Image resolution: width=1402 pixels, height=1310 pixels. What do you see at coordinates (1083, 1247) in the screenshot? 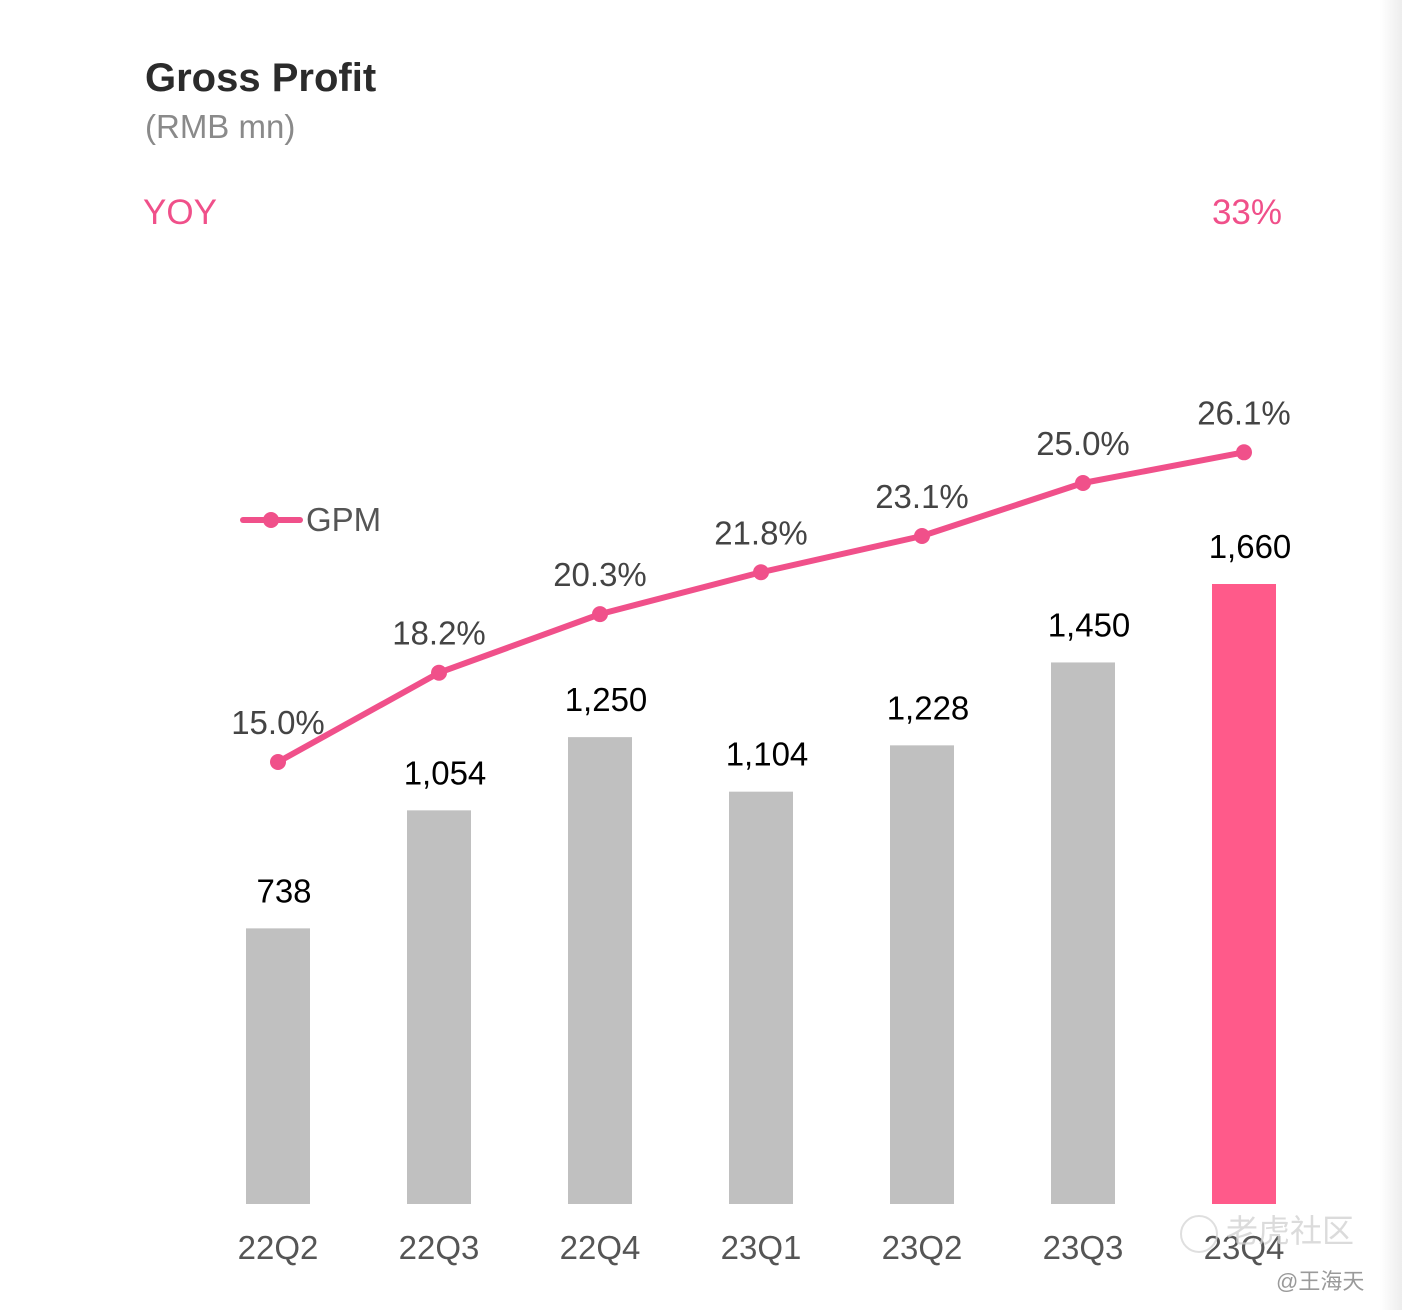
I see `x-tick-label: 23Q3` at bounding box center [1083, 1247].